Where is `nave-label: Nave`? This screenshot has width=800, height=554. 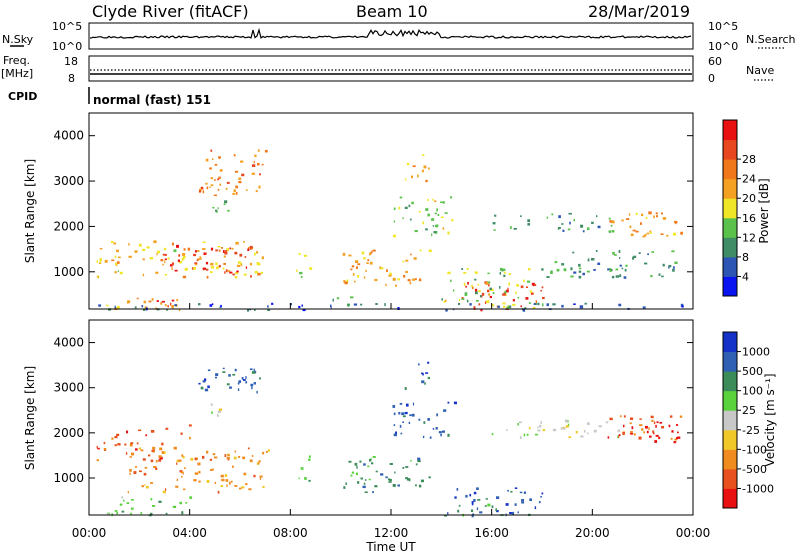
nave-label: Nave is located at coordinates (760, 70).